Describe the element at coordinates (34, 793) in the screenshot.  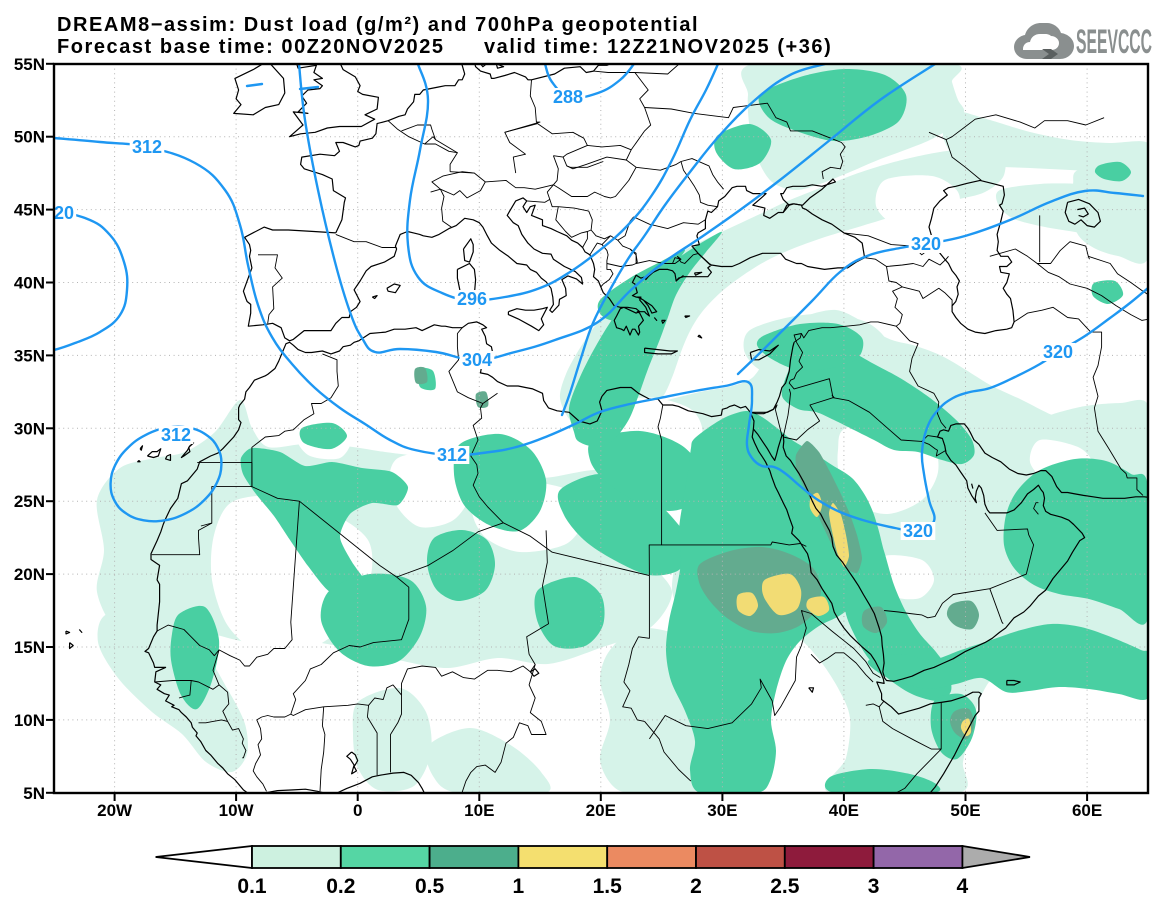
I see `svg-text: 5N` at that location.